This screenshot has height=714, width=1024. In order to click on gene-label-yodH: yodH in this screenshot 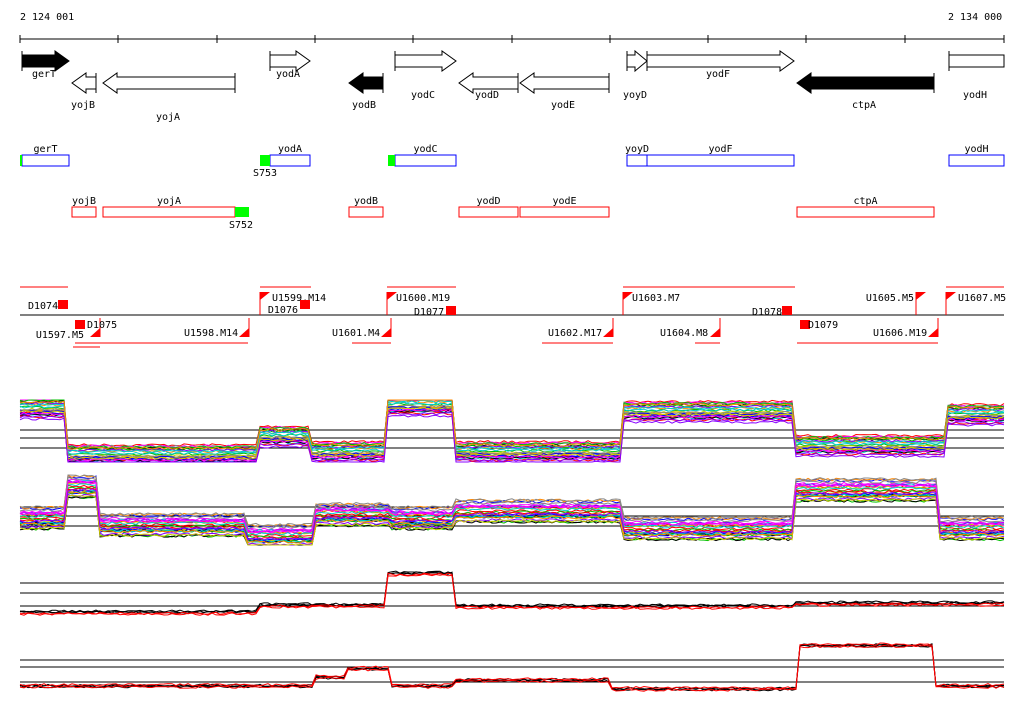, I will do `click(975, 95)`.